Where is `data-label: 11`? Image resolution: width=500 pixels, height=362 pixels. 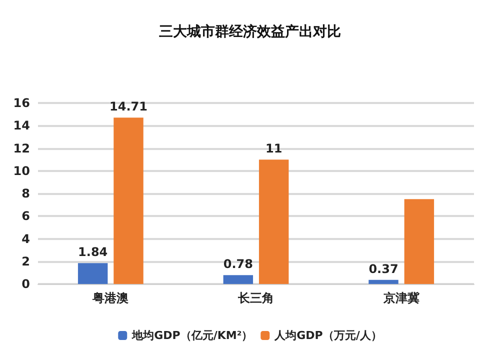
data-label: 11 is located at coordinates (273, 149).